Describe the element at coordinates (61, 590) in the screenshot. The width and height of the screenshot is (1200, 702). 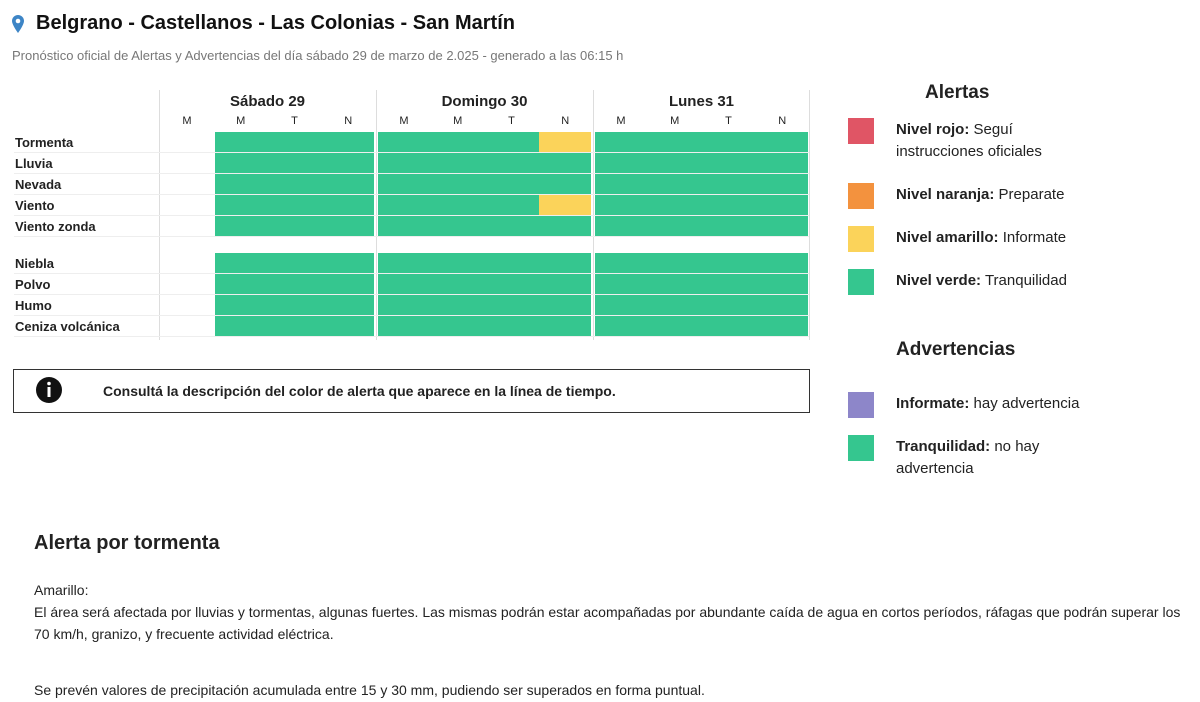
I see `paragraph: Amarillo:` at that location.